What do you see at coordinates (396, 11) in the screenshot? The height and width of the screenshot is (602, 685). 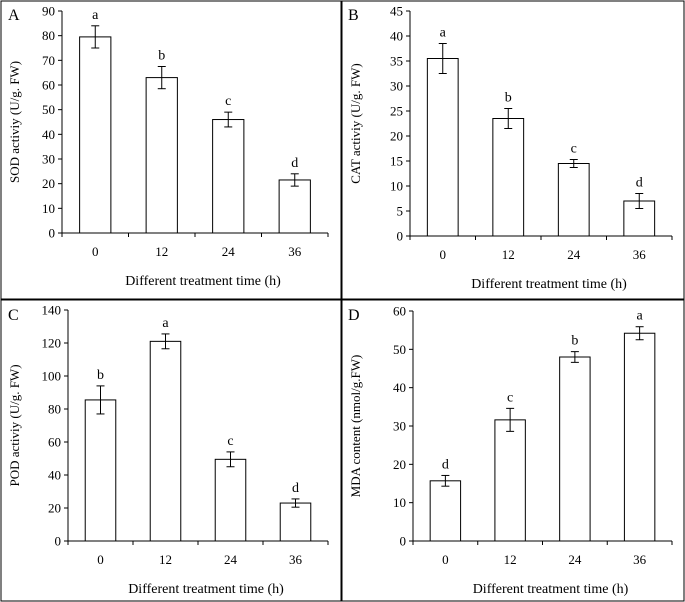 I see `y-tick-label: 45` at bounding box center [396, 11].